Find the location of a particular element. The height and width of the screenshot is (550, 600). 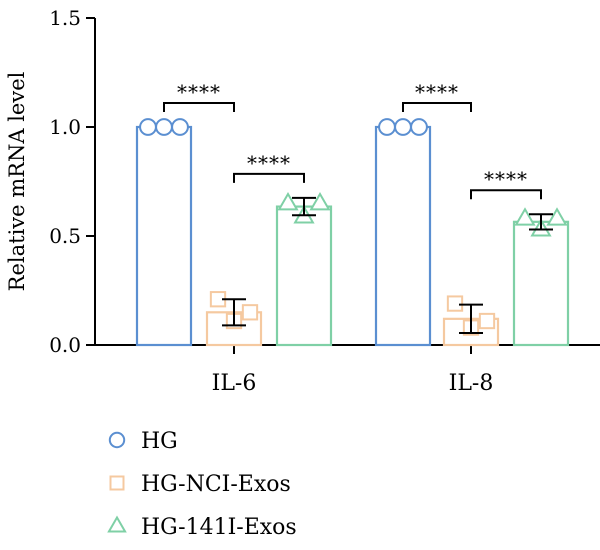

y-tick-label: 0.0 is located at coordinates (65, 345).